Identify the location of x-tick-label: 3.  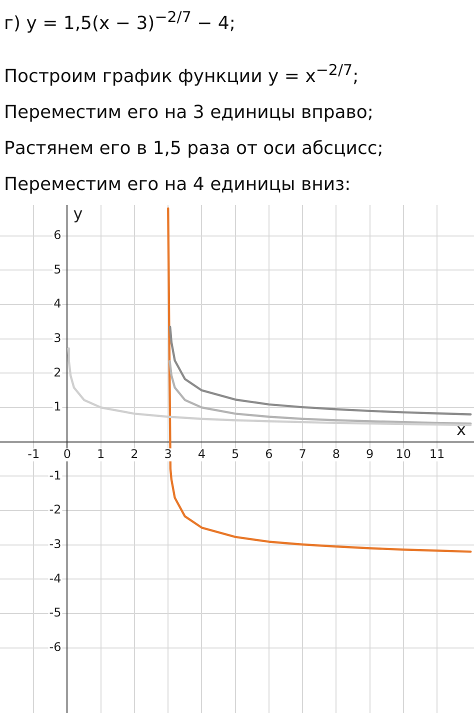
(168, 453).